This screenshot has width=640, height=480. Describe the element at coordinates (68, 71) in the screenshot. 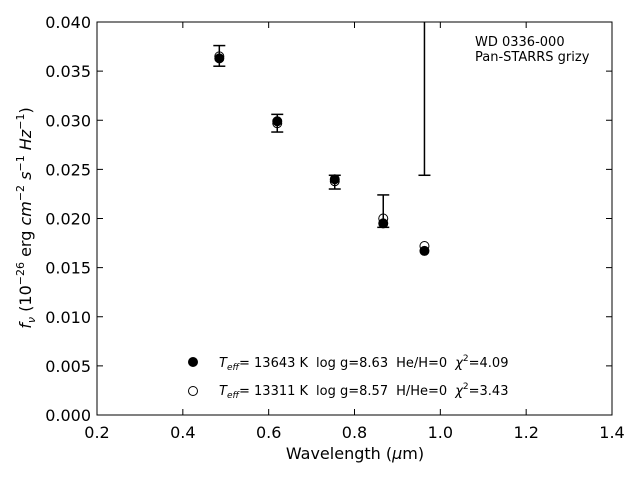

I see `y-tick-label: 0.035` at that location.